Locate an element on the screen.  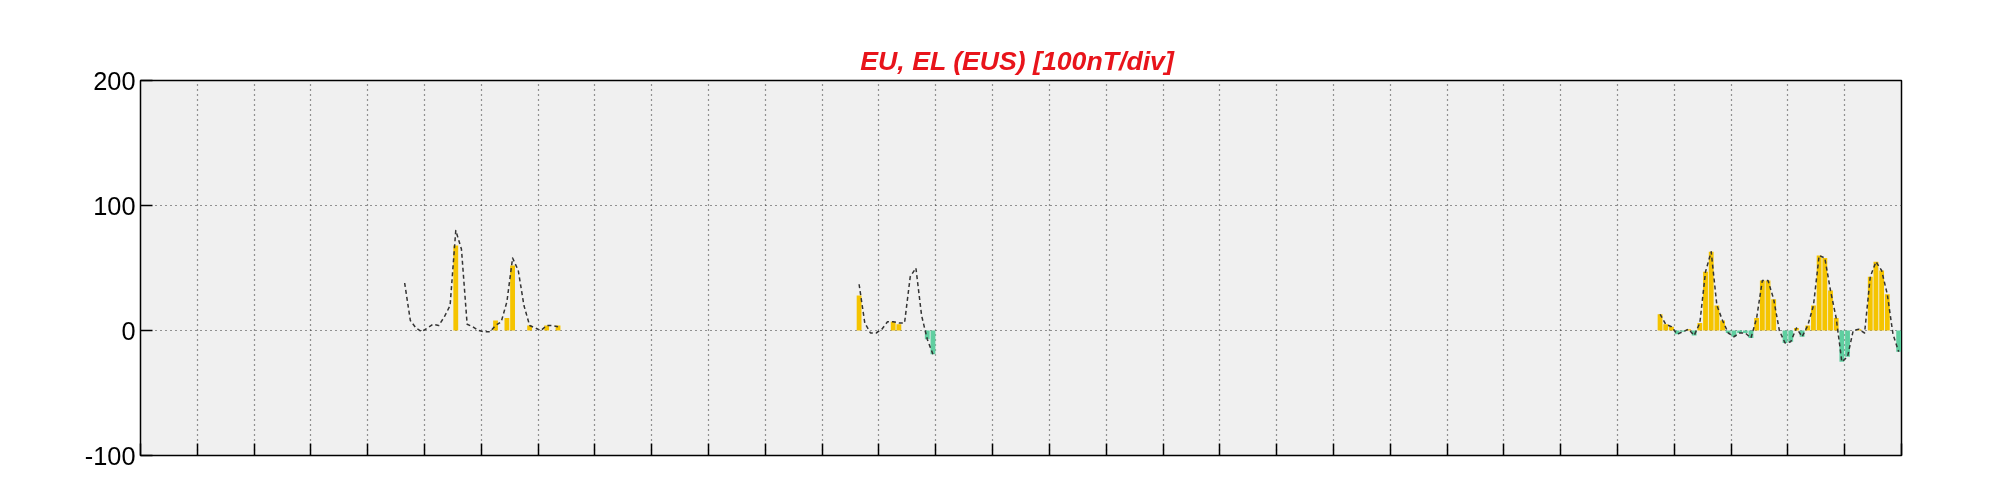
y-tick-label: 200 is located at coordinates (114, 80).